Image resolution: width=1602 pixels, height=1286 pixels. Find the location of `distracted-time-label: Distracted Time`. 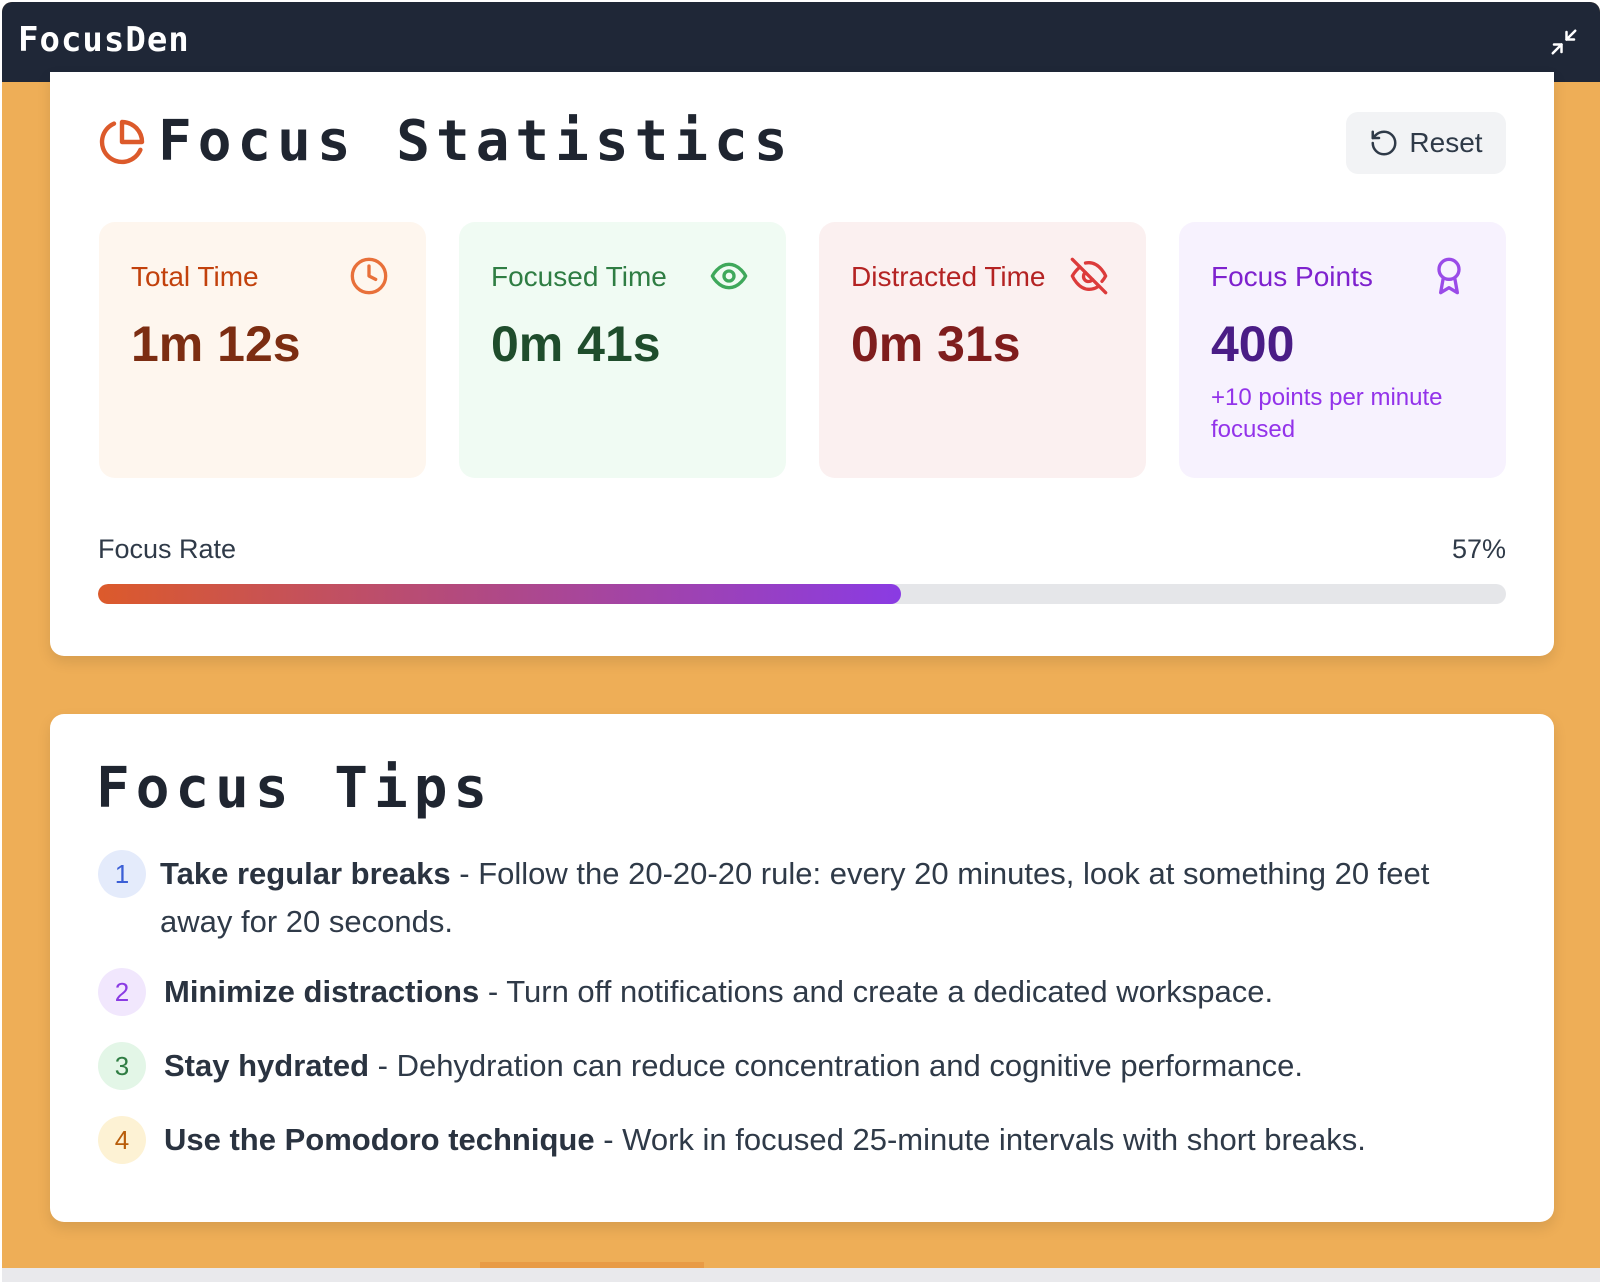

distracted-time-label: Distracted Time is located at coordinates (948, 276).